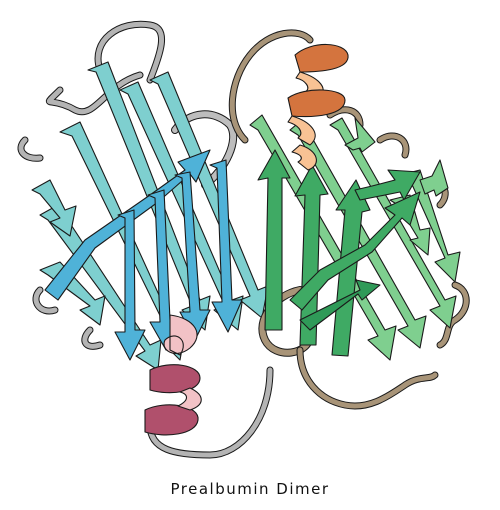 This screenshot has height=510, width=500. I want to click on strand-b11, so click(387, 185).